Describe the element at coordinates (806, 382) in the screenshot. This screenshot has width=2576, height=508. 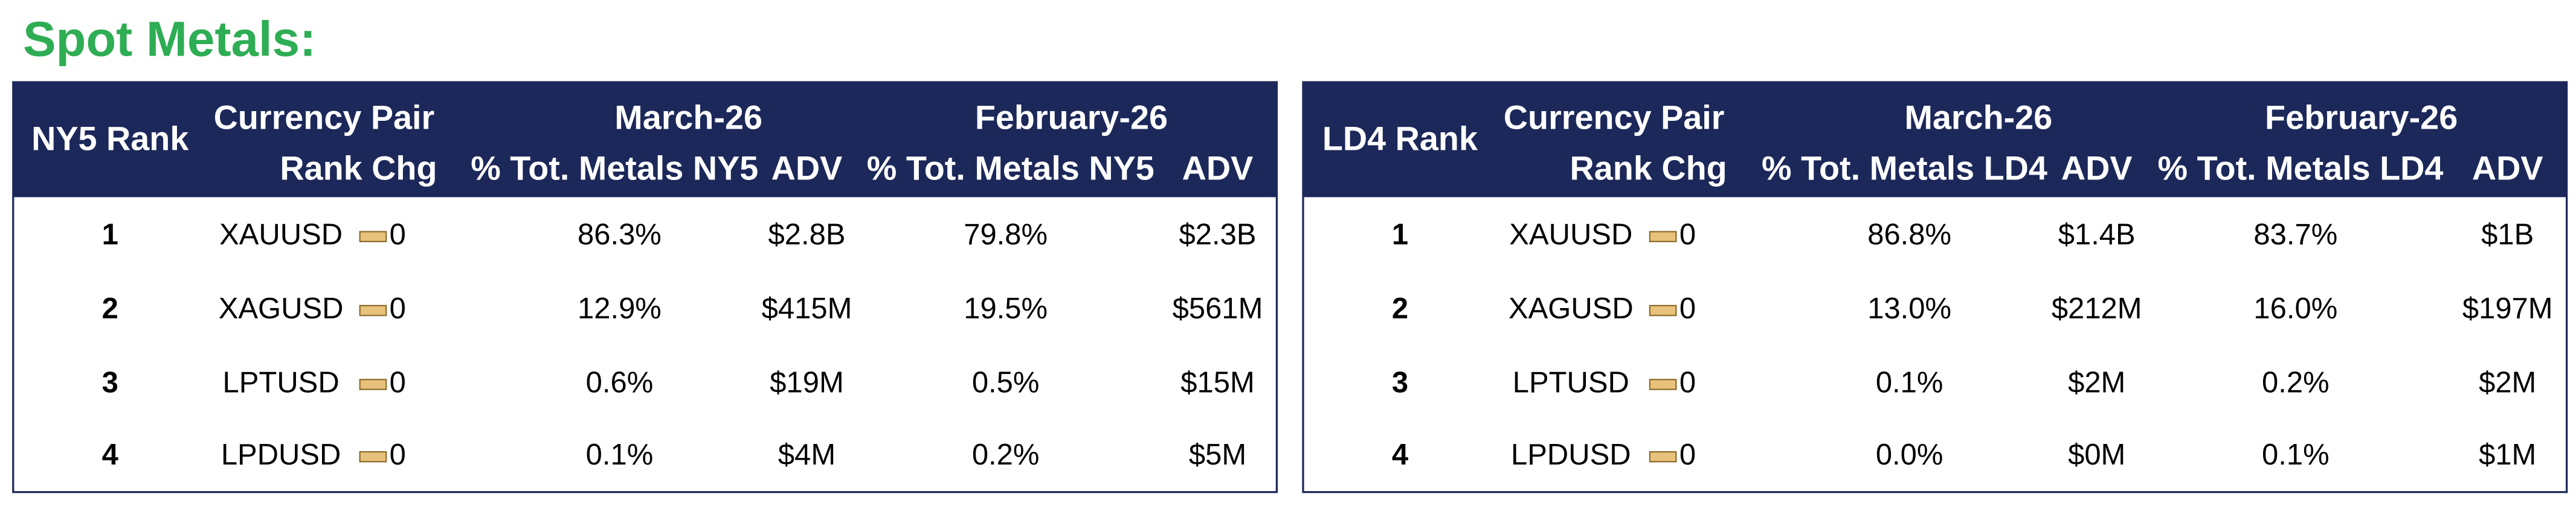
I see `adv: $19M` at that location.